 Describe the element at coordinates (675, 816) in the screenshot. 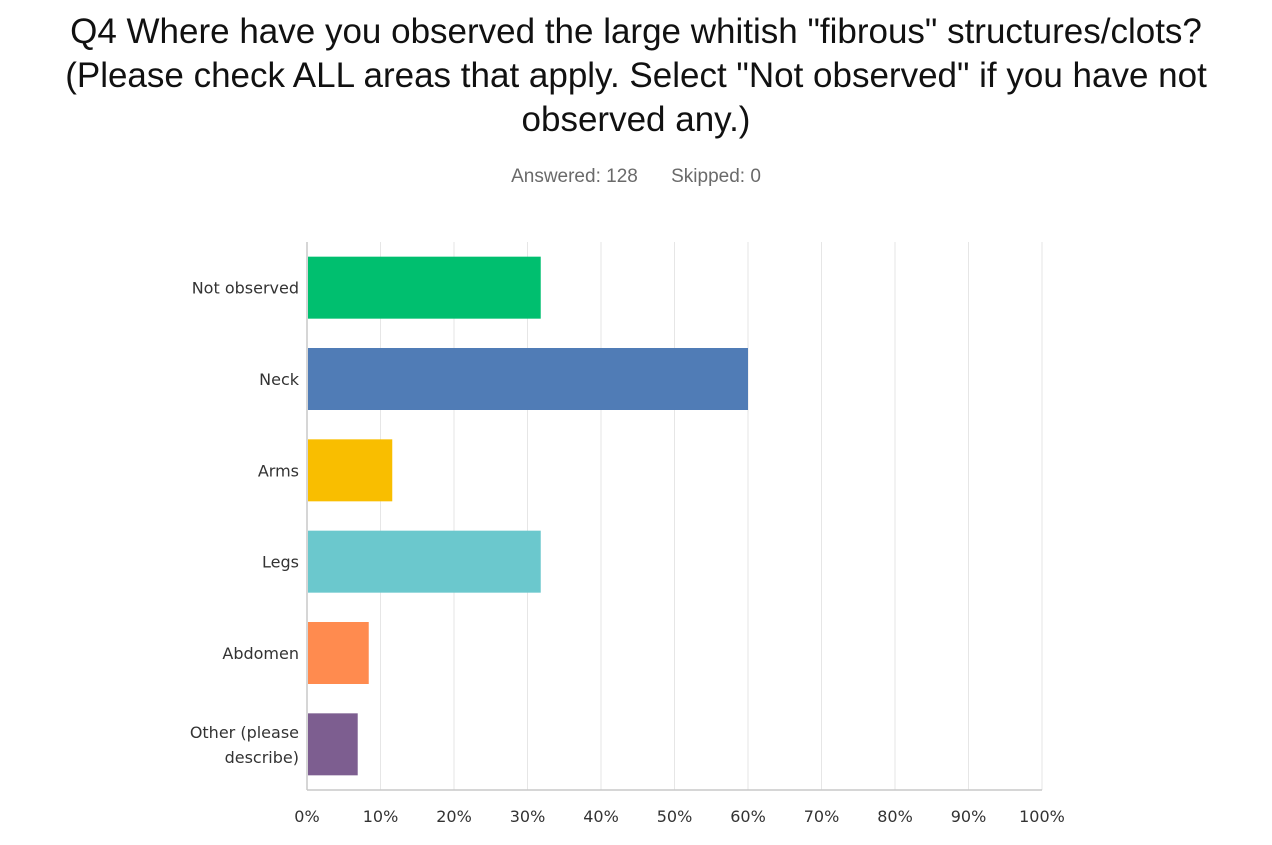

I see `tick-label: 50%` at that location.